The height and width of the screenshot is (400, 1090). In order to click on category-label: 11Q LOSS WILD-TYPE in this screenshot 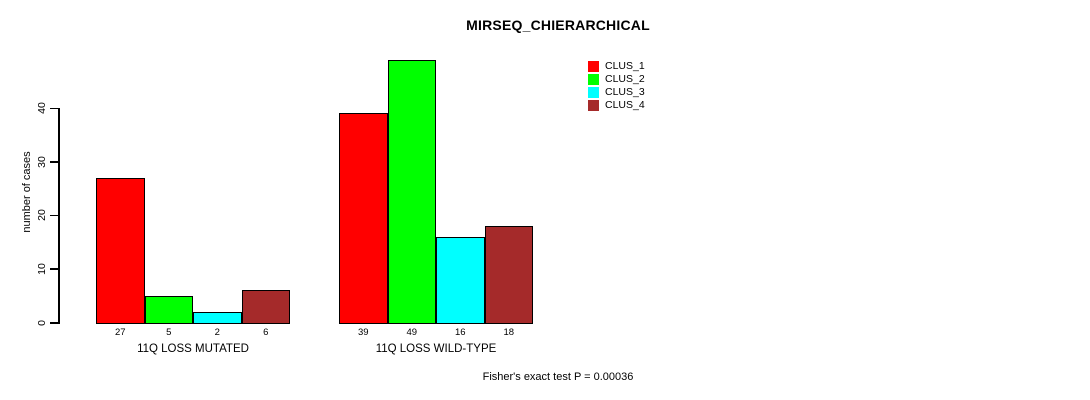, I will do `click(436, 349)`.